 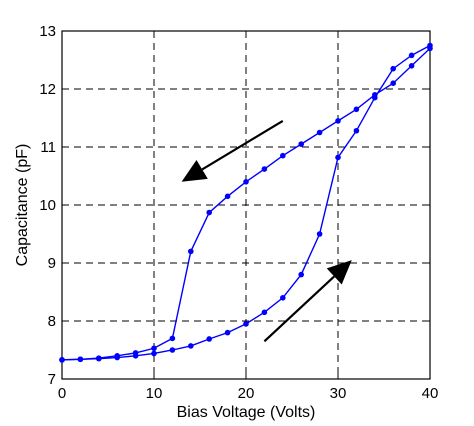 What do you see at coordinates (47, 31) in the screenshot?
I see `y-tick-label-6: 13` at bounding box center [47, 31].